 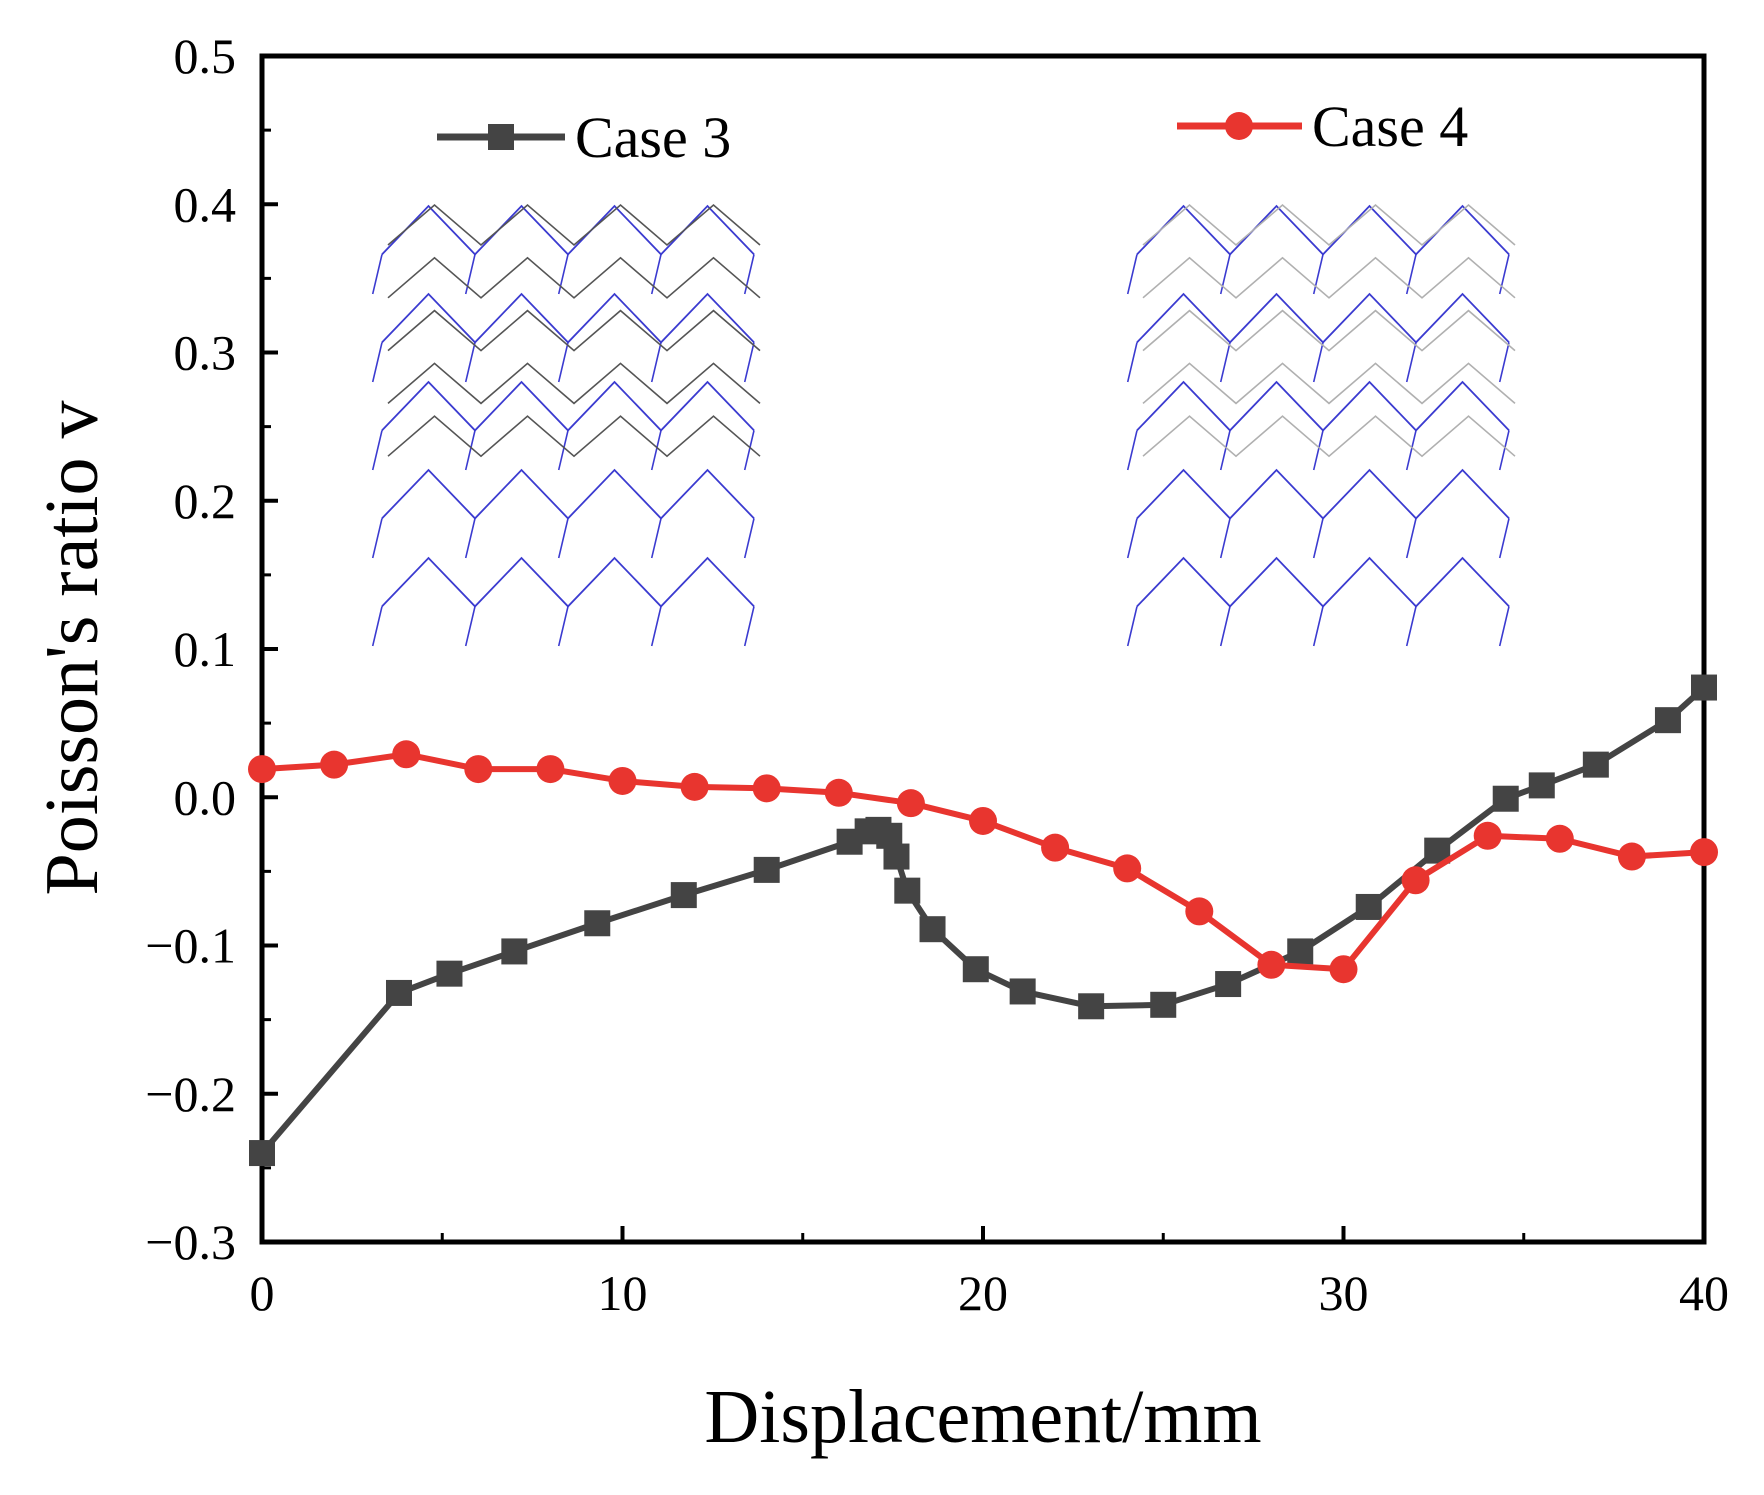 I want to click on legend: Case 3 Case 4, so click(x=952, y=132).